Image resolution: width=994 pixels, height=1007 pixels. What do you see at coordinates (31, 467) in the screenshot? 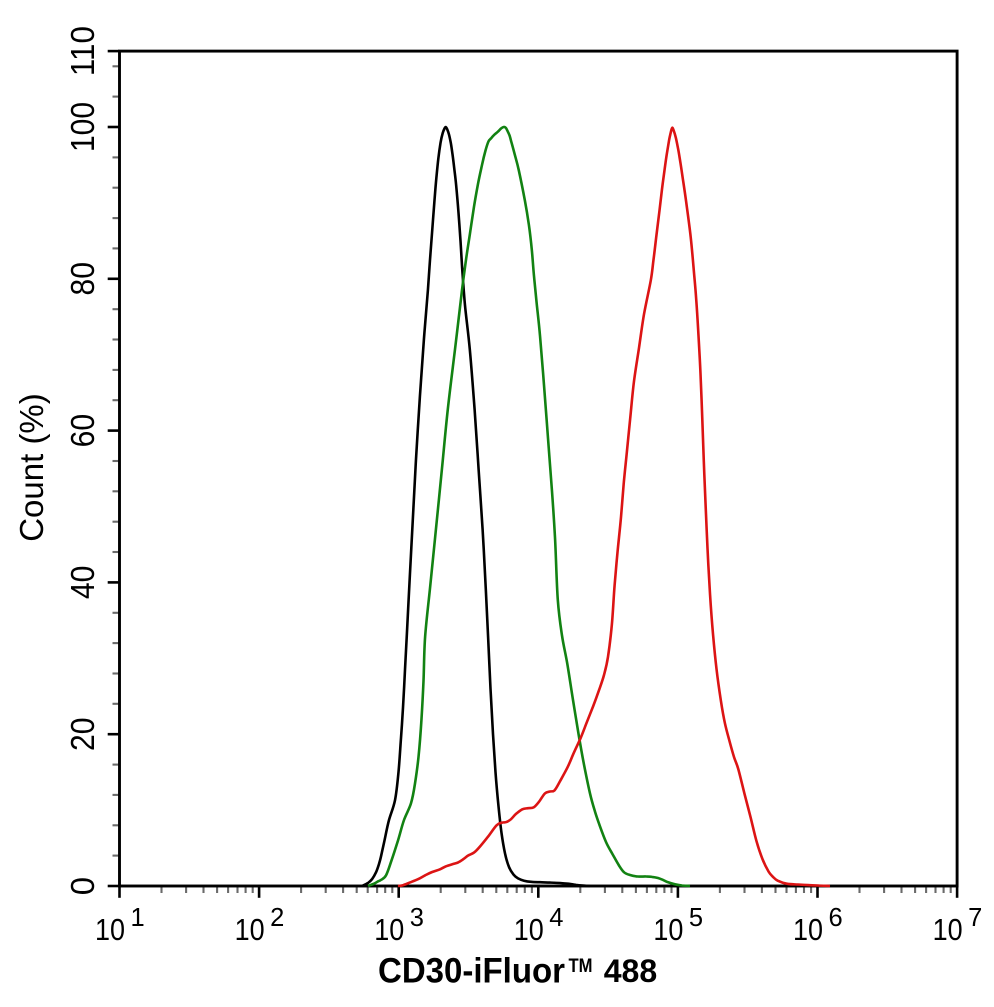
I see `svg-text: Count (%)` at bounding box center [31, 467].